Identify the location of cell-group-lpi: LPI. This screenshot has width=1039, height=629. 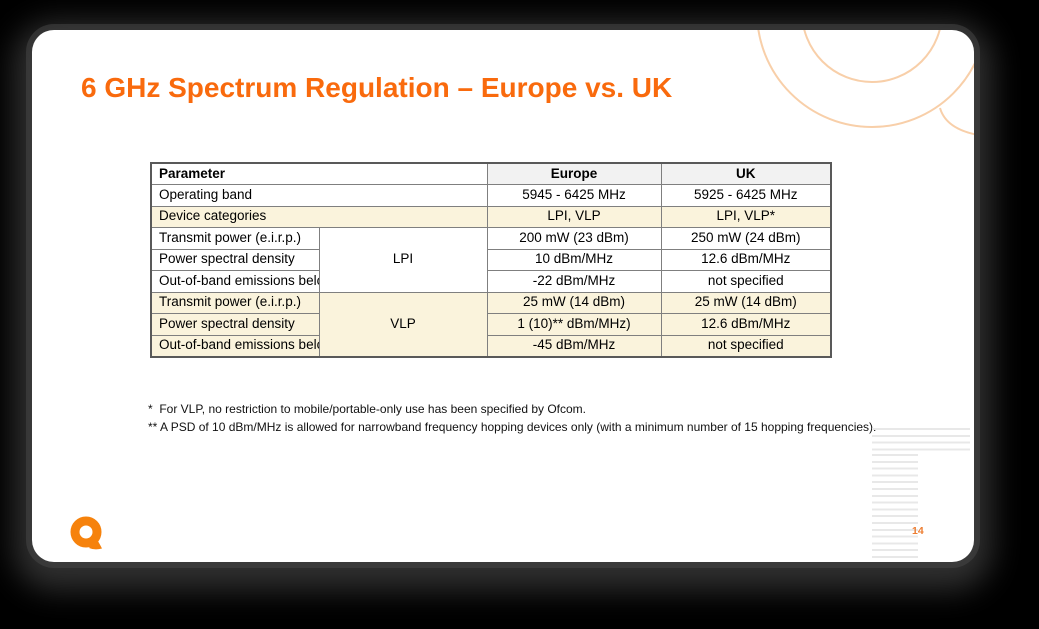
(403, 260).